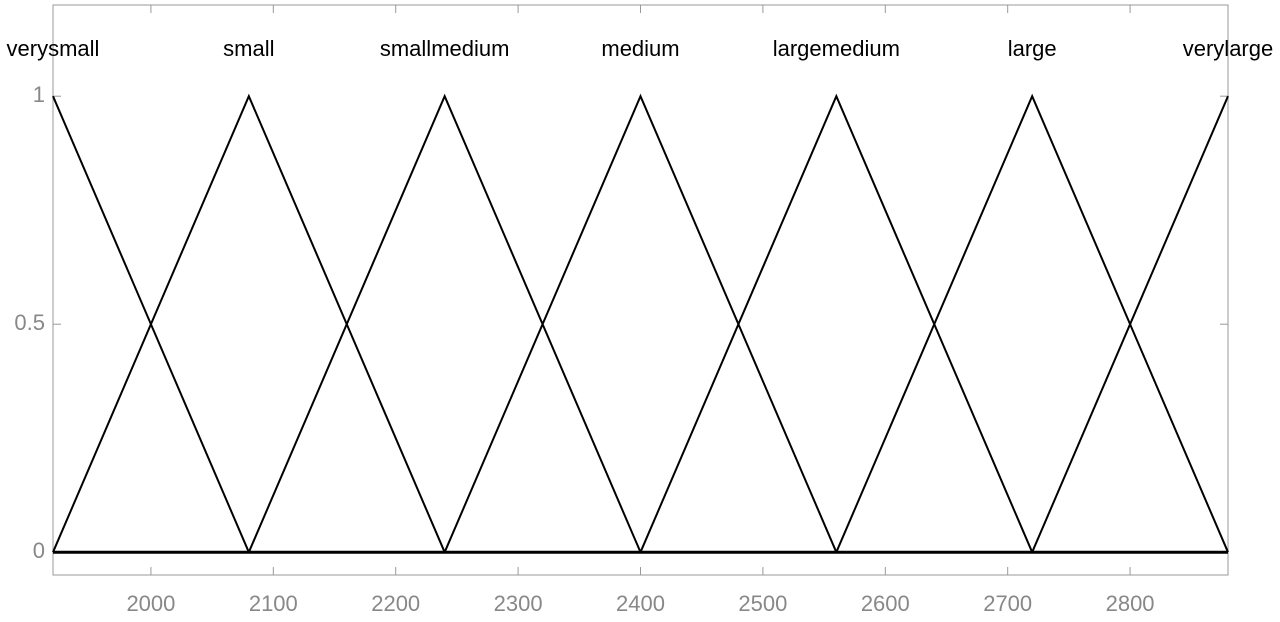 The height and width of the screenshot is (622, 1280). I want to click on series-label: verylarge, so click(1228, 48).